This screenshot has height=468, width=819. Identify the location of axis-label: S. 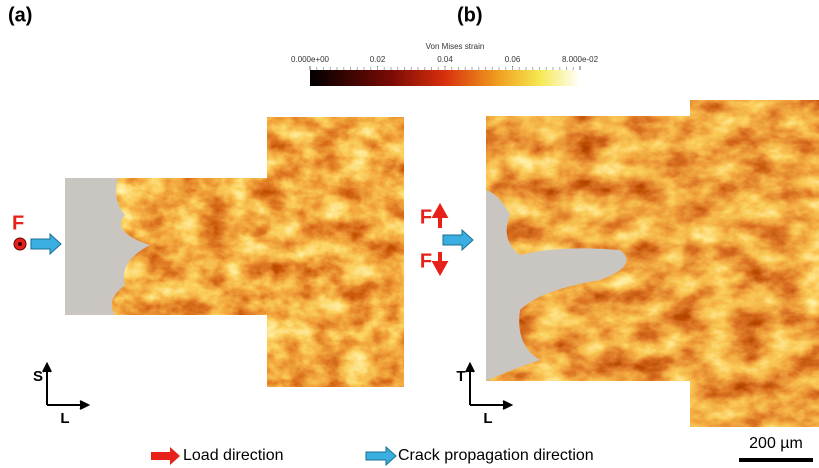
(38, 376).